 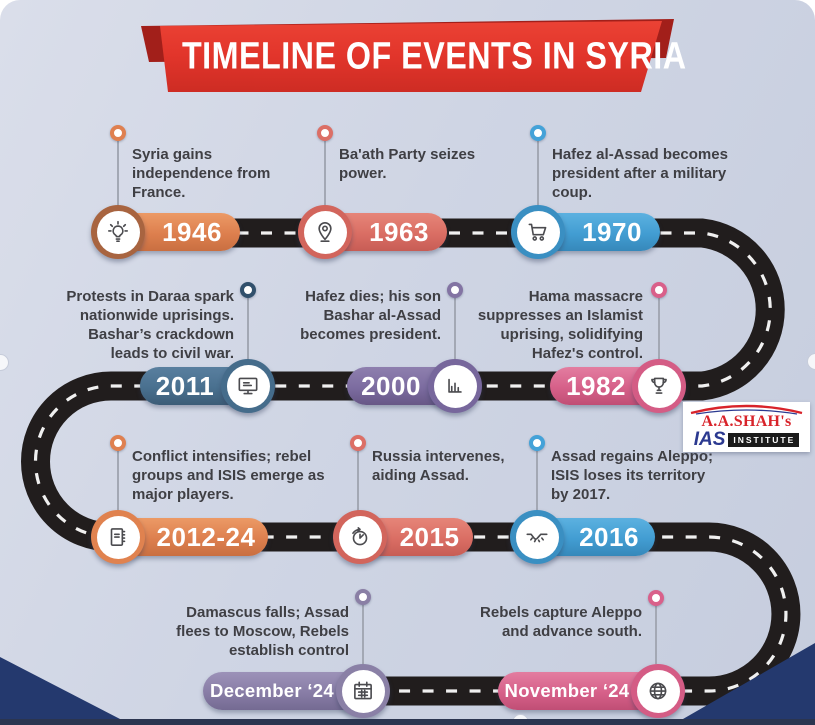 What do you see at coordinates (709, 439) in the screenshot?
I see `logo-ias: IAS` at bounding box center [709, 439].